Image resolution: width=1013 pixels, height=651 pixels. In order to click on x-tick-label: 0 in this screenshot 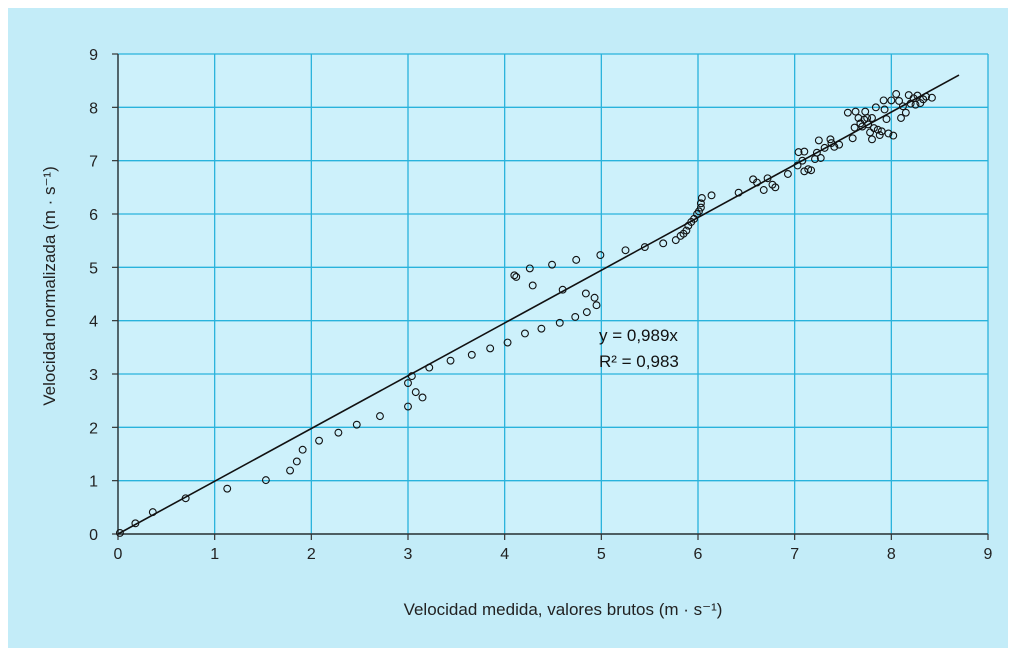, I will do `click(118, 554)`.